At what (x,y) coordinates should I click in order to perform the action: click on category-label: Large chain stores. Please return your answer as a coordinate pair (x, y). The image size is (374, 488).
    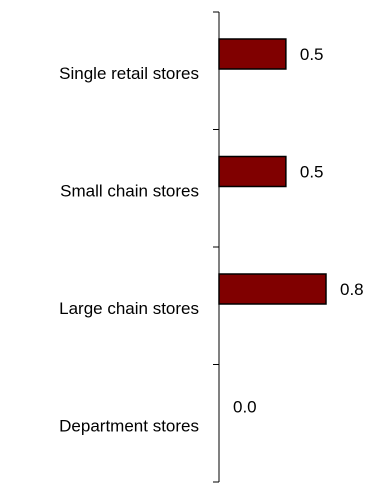
    Looking at the image, I should click on (129, 308).